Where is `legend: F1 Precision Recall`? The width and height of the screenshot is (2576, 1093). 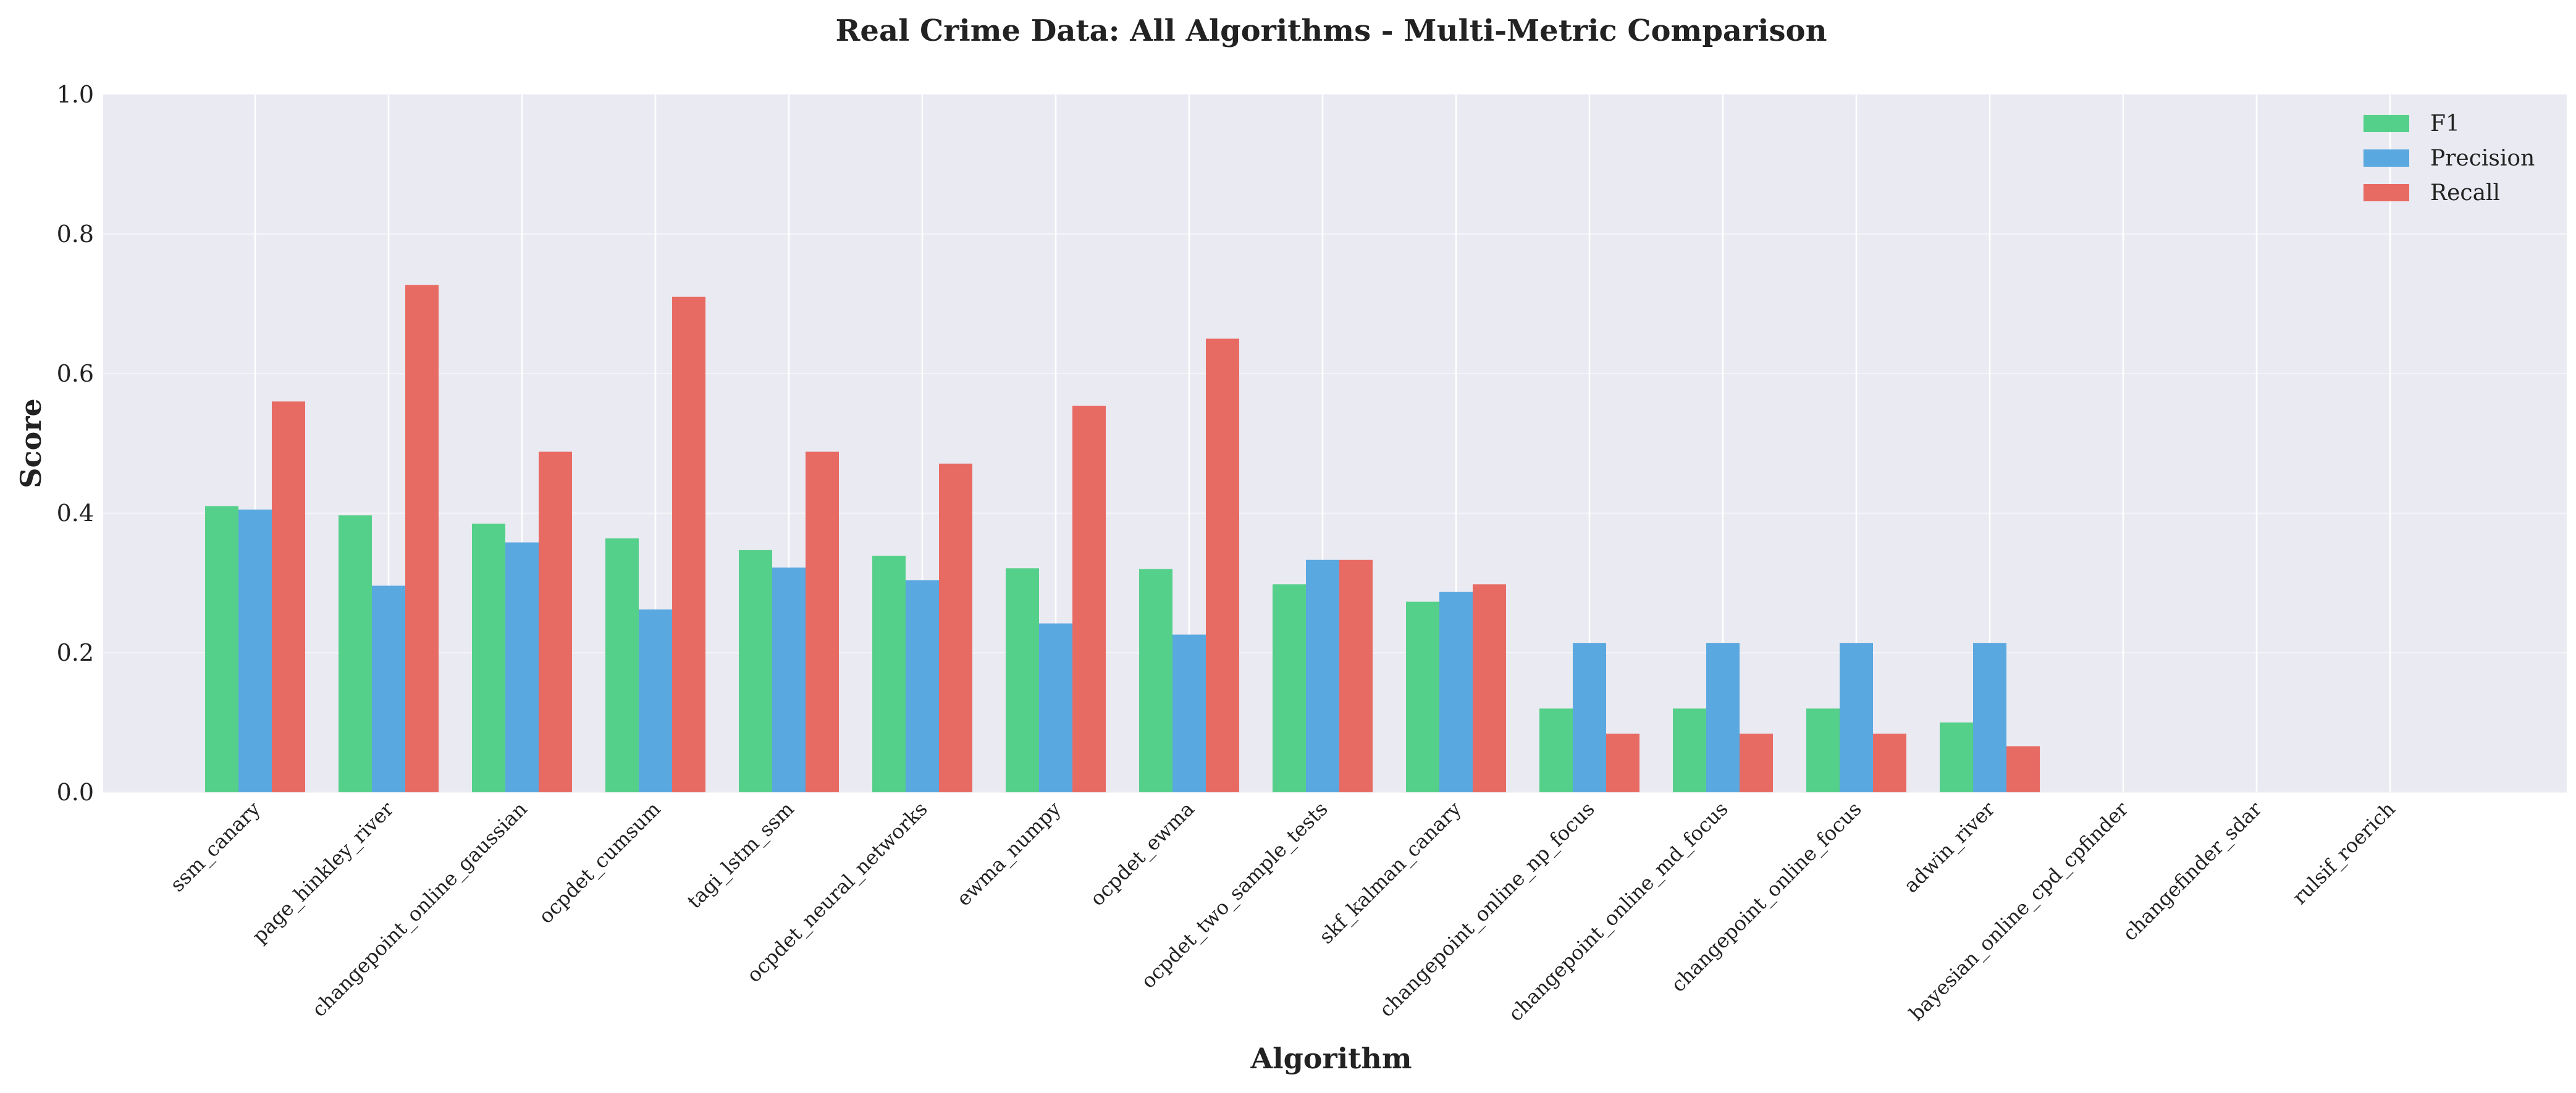
legend: F1 Precision Recall is located at coordinates (2449, 158).